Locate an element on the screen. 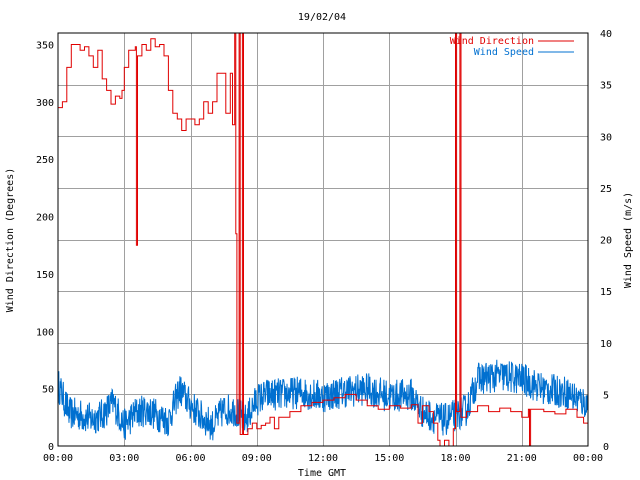 The height and width of the screenshot is (480, 640). x-tick-label: 21:00 is located at coordinates (522, 458).